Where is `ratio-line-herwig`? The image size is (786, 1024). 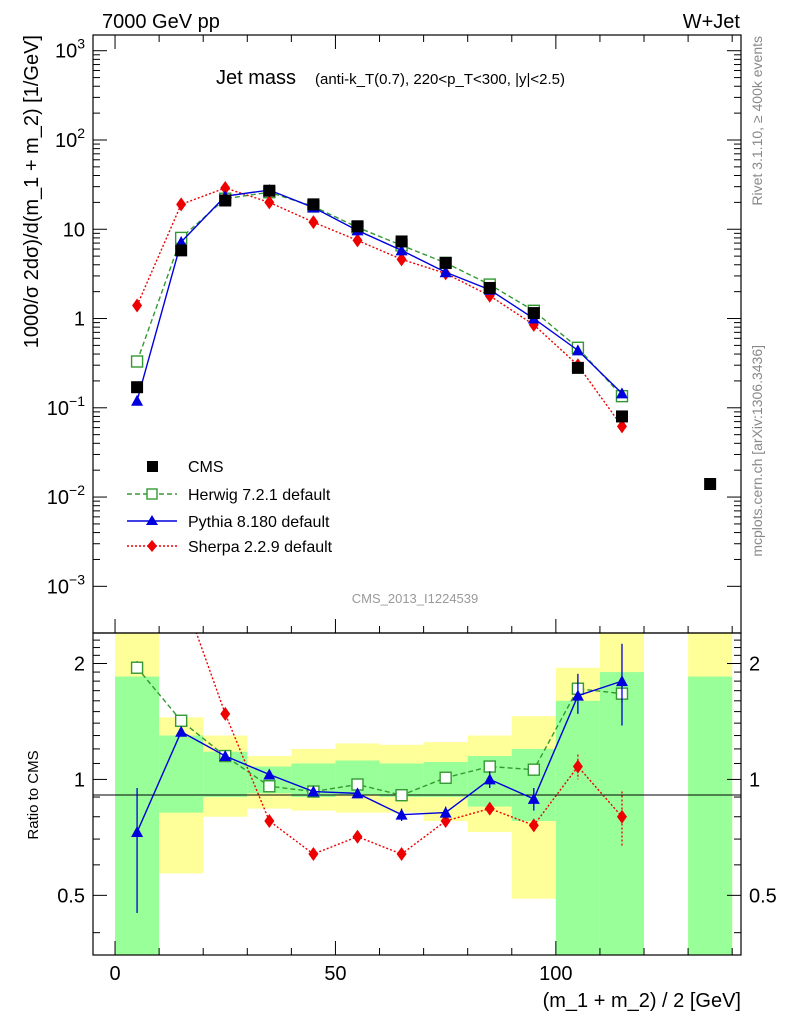
ratio-line-herwig is located at coordinates (379, 731).